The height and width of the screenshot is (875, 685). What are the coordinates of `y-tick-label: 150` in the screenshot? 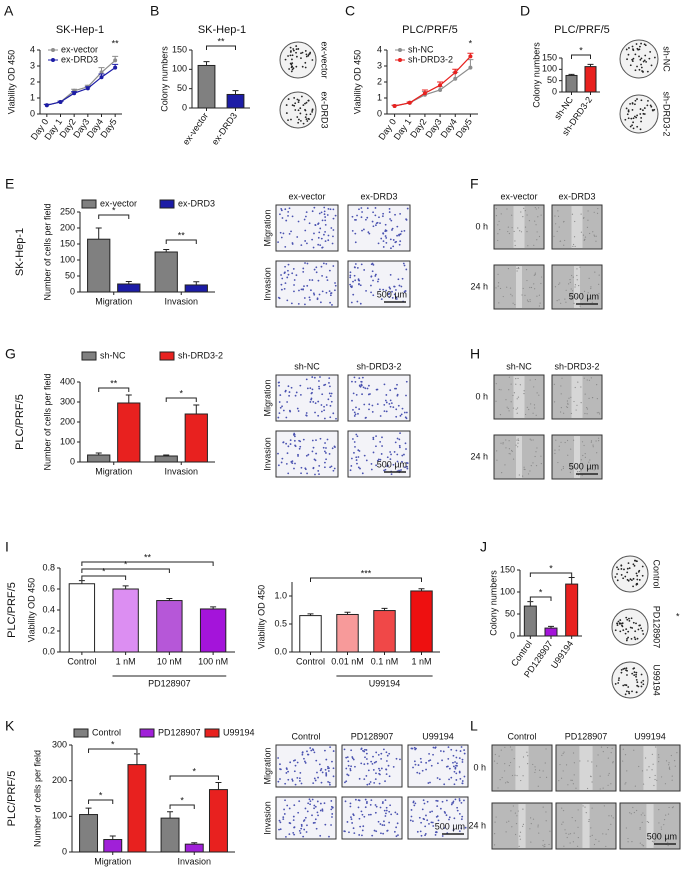 It's located at (67, 243).